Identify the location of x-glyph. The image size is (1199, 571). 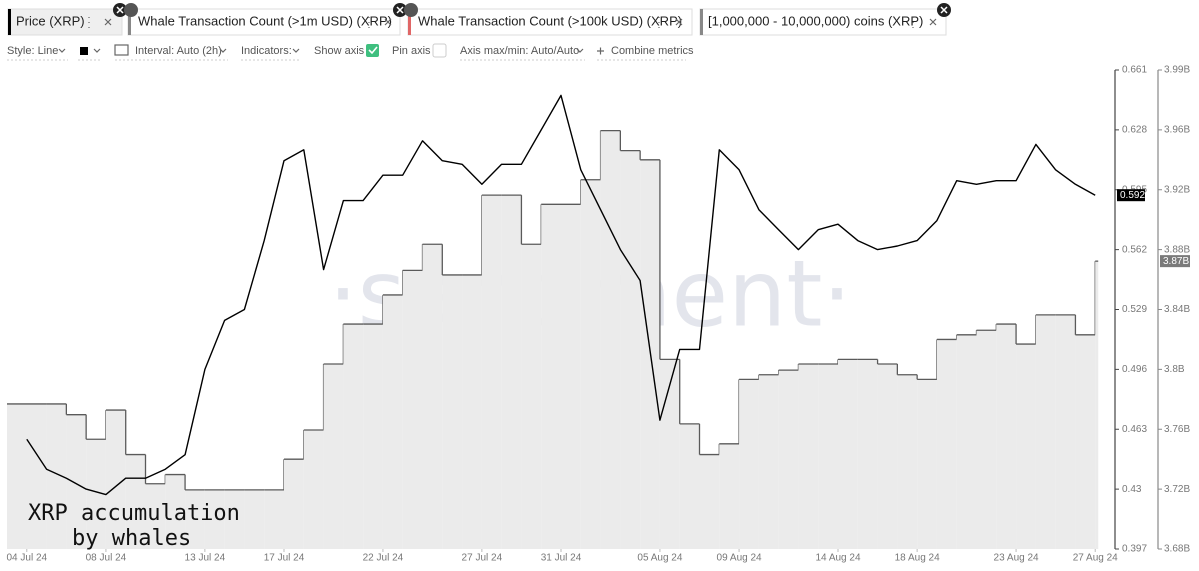
(532, 10).